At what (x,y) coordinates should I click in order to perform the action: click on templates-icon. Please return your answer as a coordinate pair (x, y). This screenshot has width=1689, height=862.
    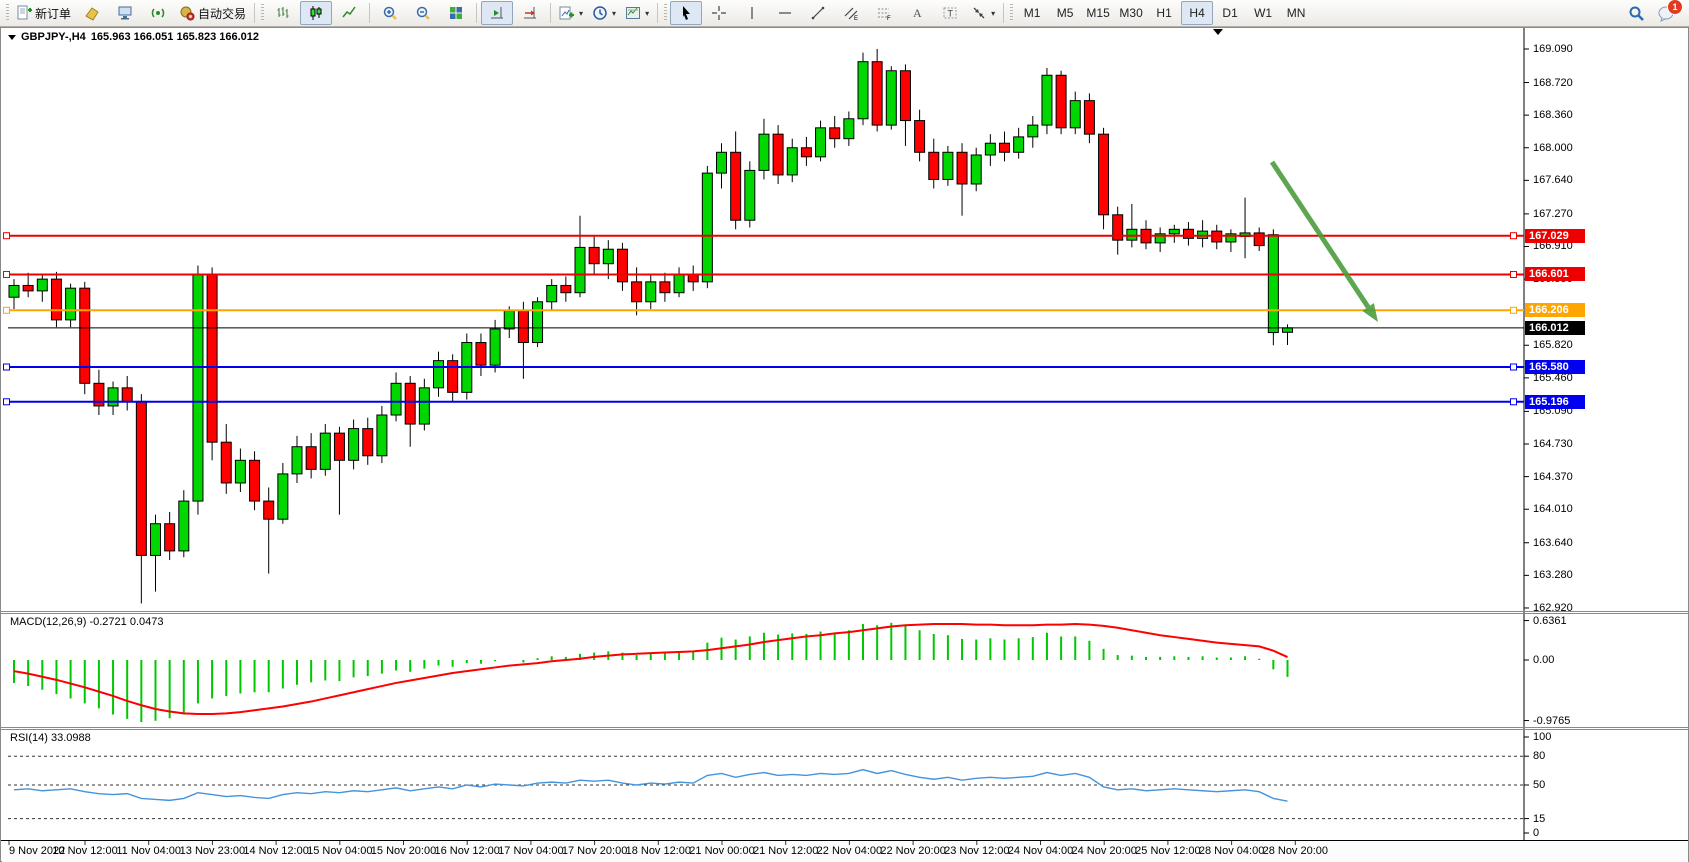
    Looking at the image, I should click on (633, 13).